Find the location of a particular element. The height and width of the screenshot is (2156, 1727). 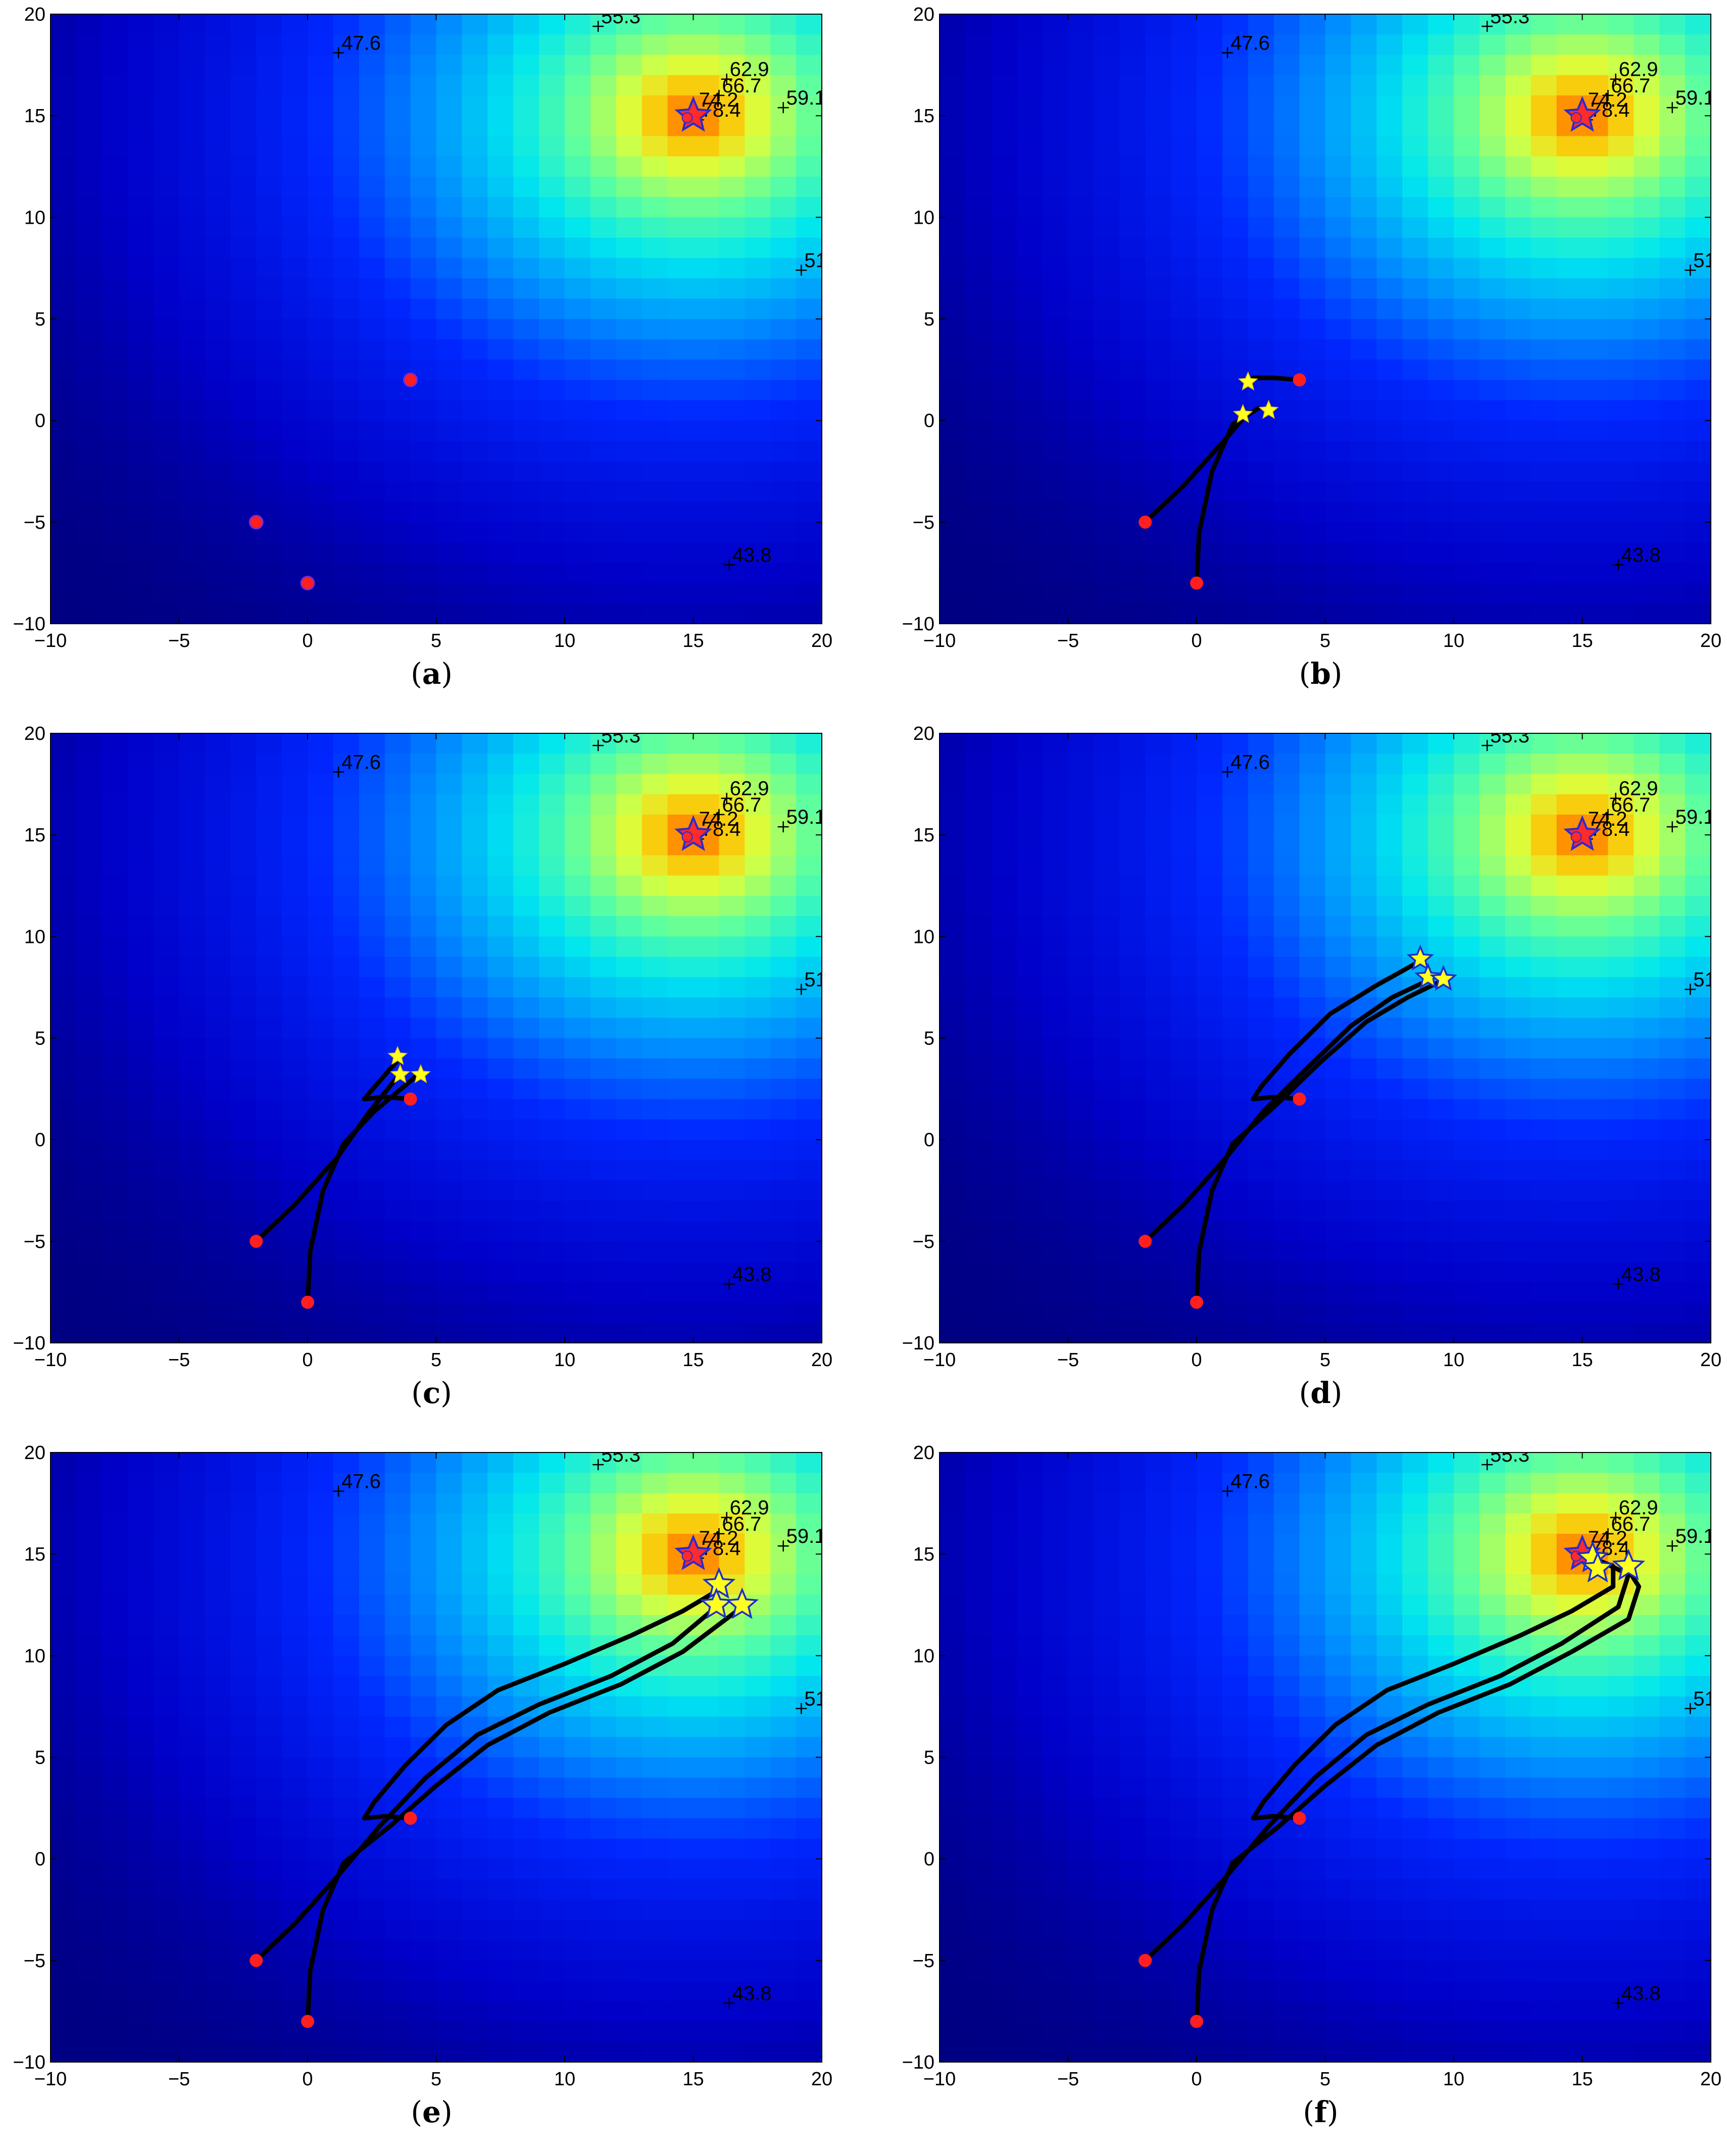

caption-open-paren: ( is located at coordinates (1305, 674).